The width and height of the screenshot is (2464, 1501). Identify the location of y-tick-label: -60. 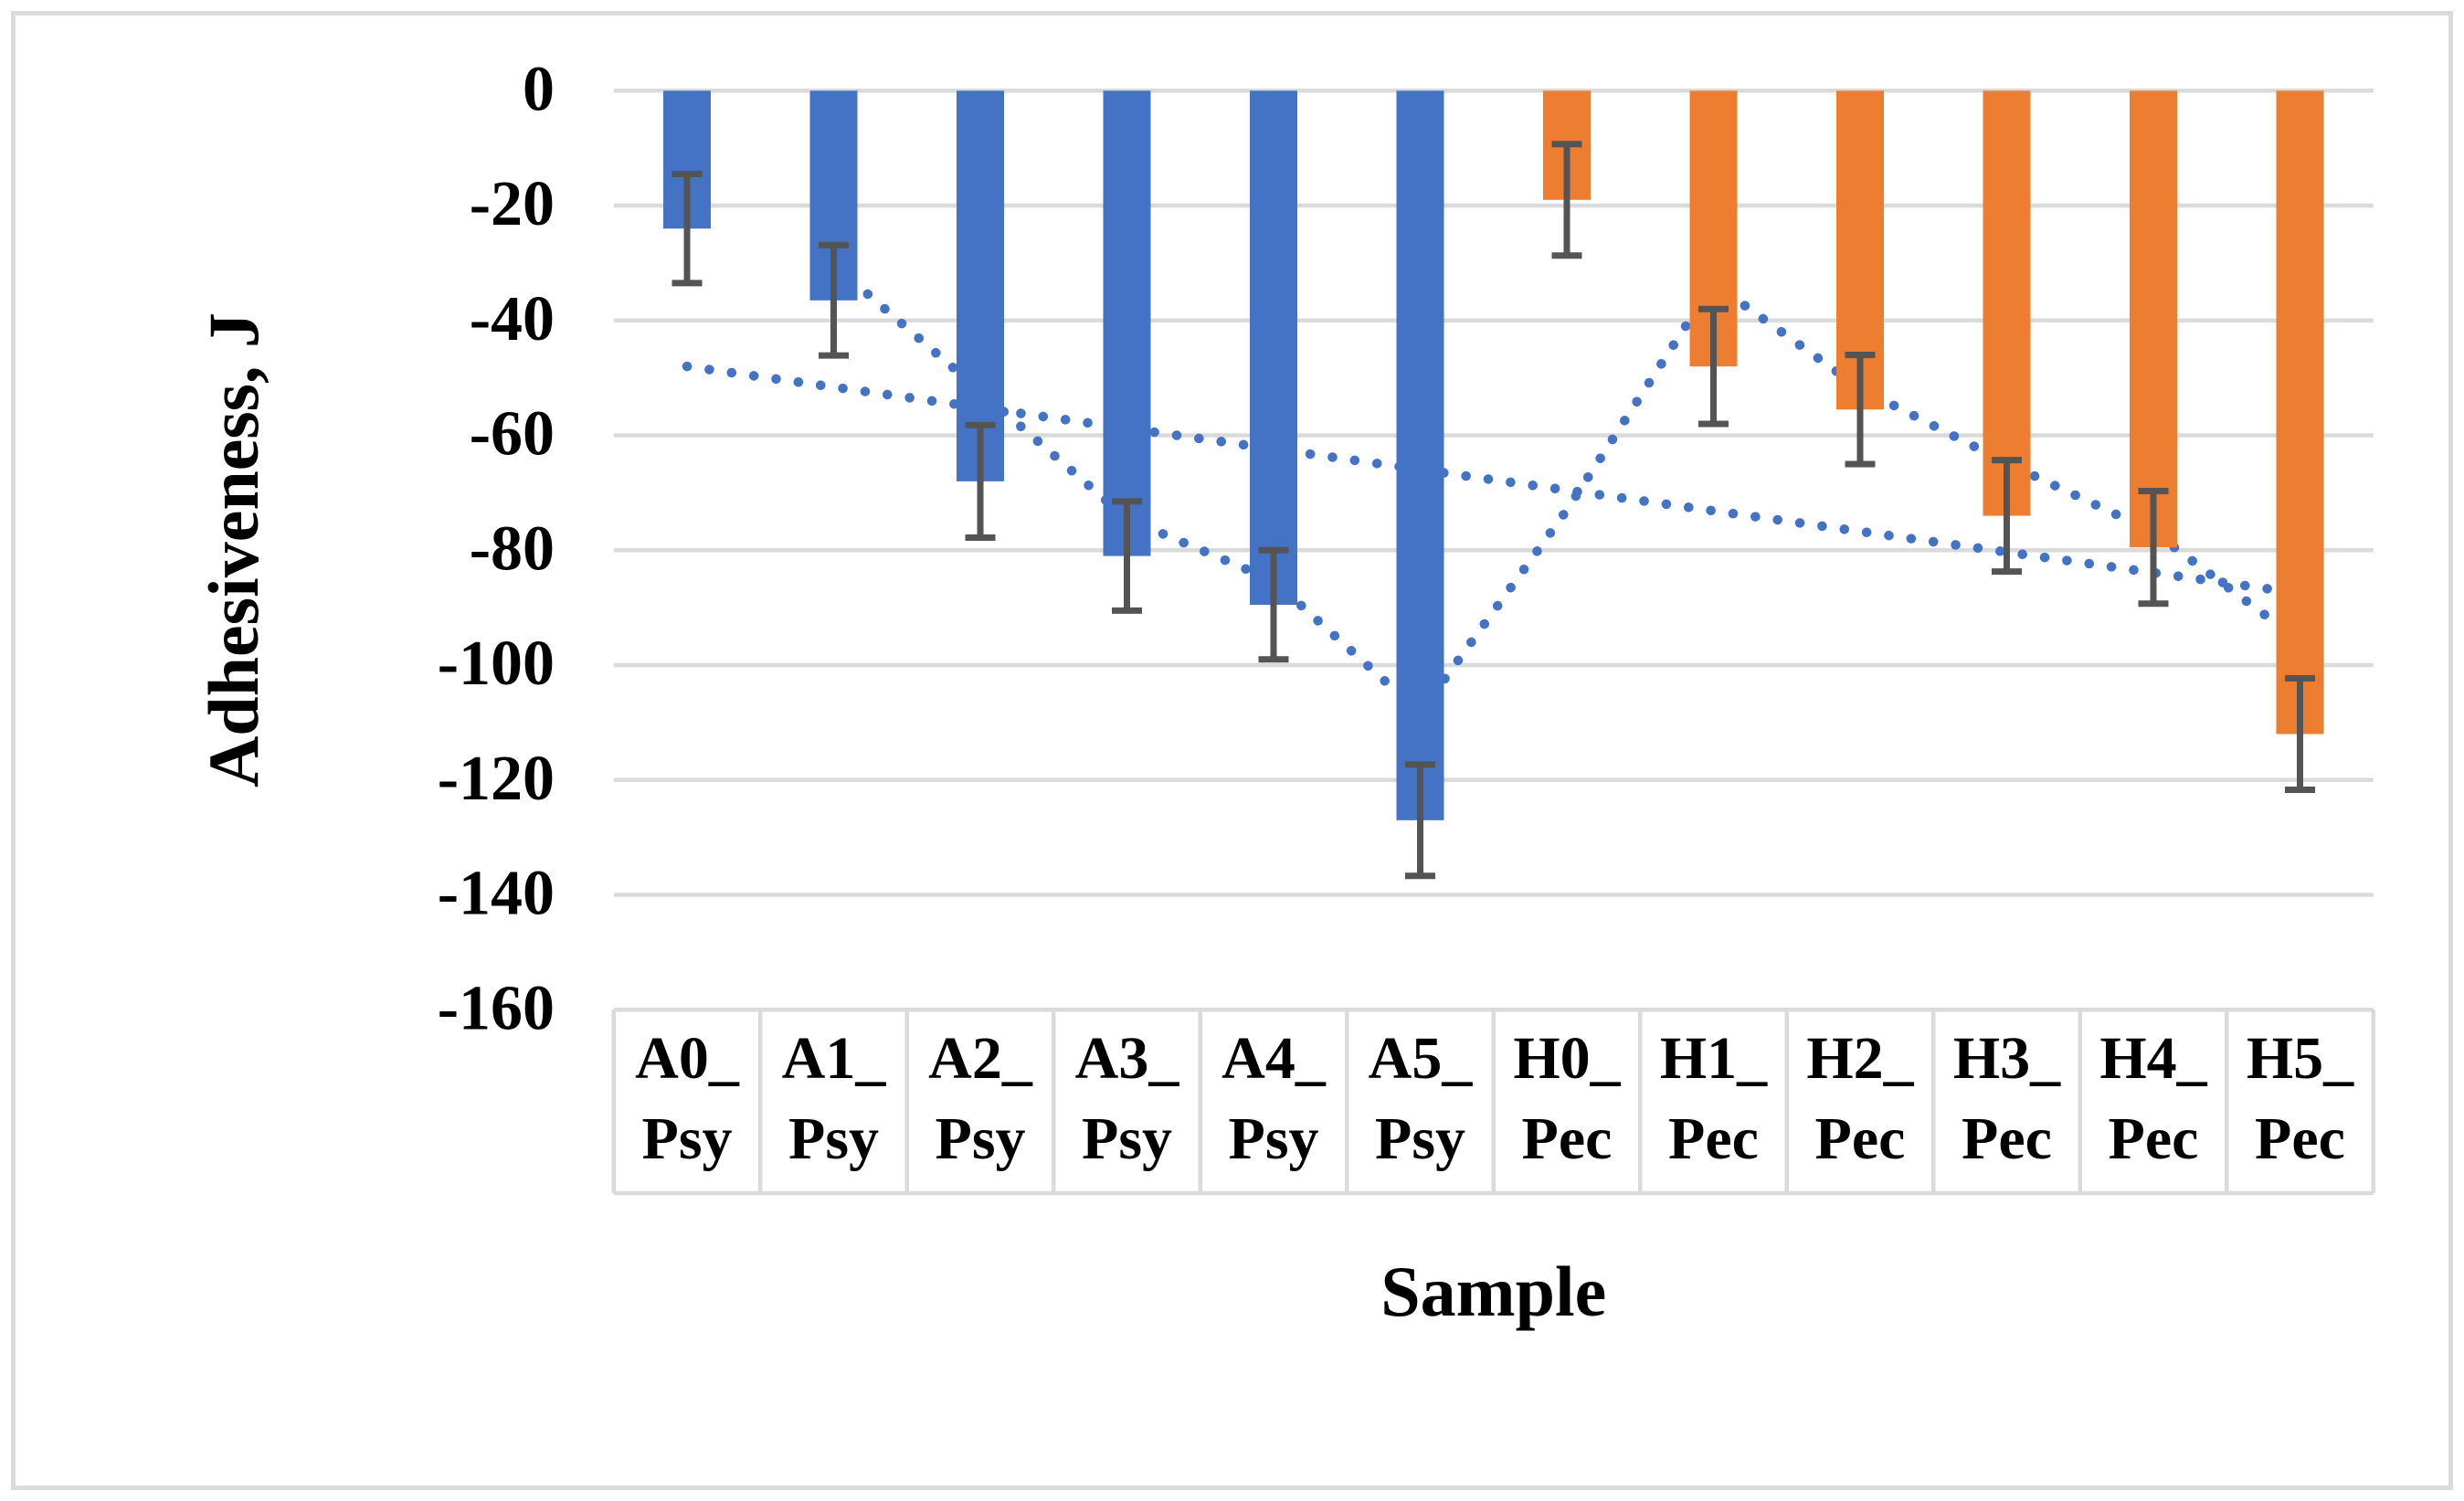
(512, 434).